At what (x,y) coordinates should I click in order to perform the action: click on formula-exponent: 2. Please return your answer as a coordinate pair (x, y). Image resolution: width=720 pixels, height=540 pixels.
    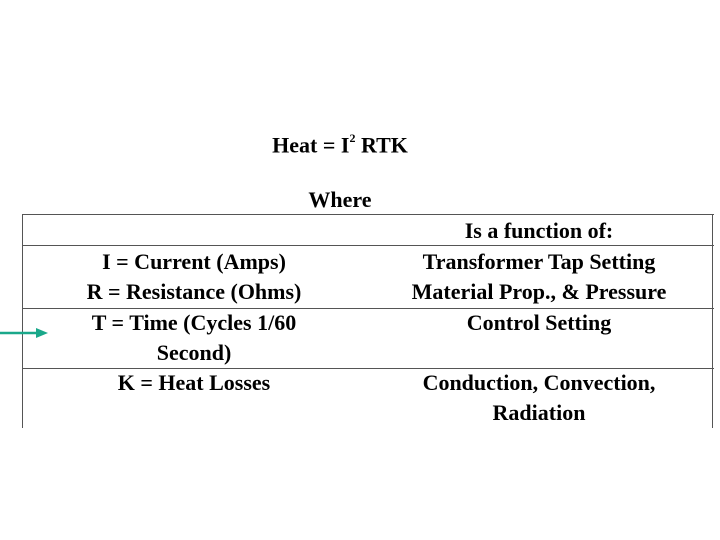
    Looking at the image, I should click on (352, 138).